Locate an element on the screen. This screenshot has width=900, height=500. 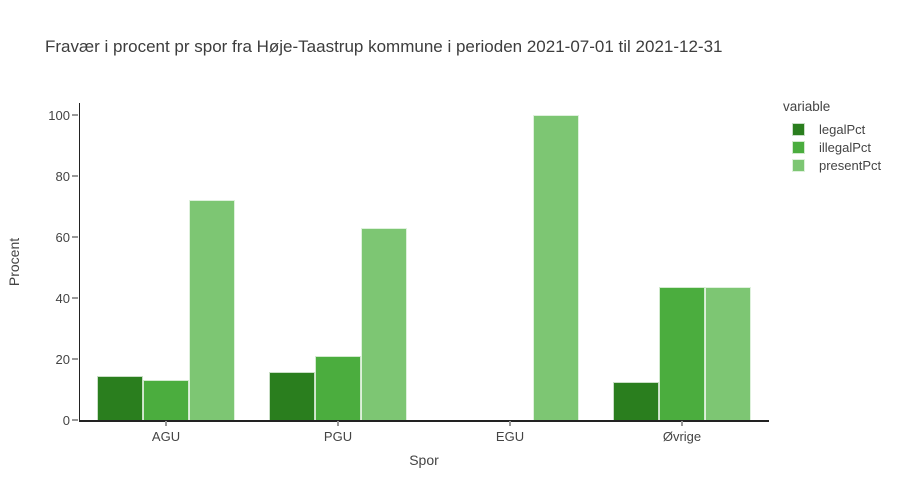
bar-presentpct-ovrige is located at coordinates (728, 353).